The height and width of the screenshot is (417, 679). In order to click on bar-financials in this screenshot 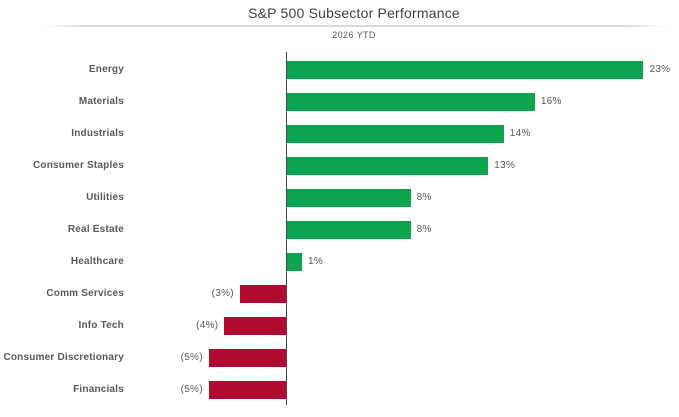, I will do `click(247, 390)`.